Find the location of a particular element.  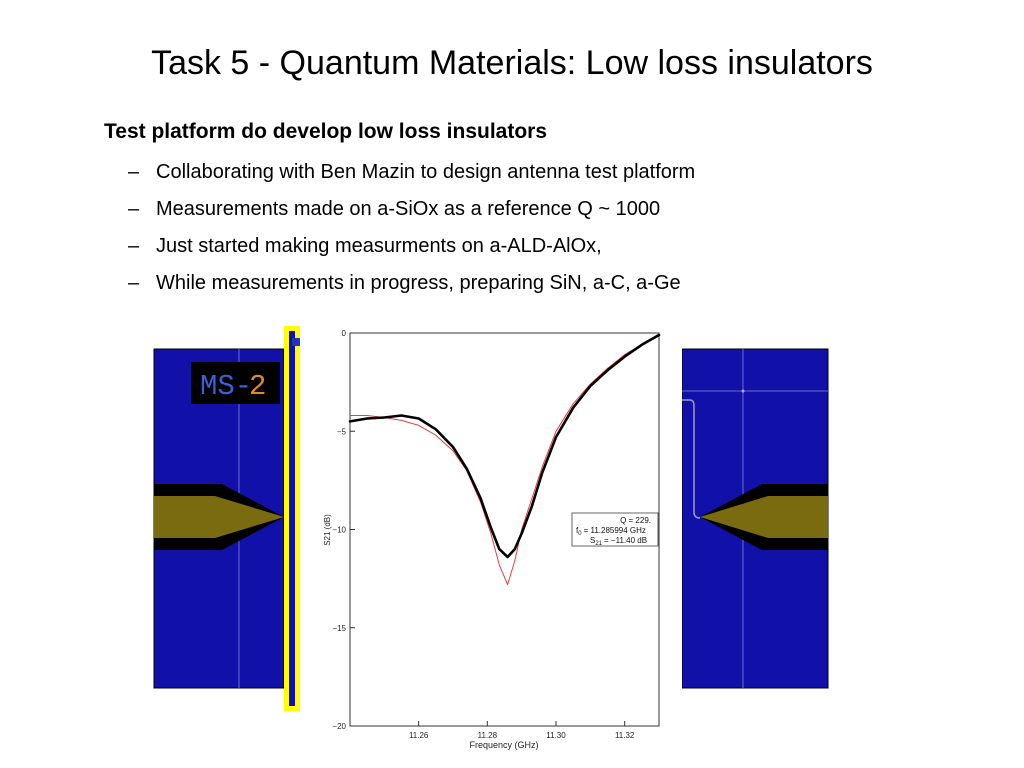

center-strip is located at coordinates (293, 518).